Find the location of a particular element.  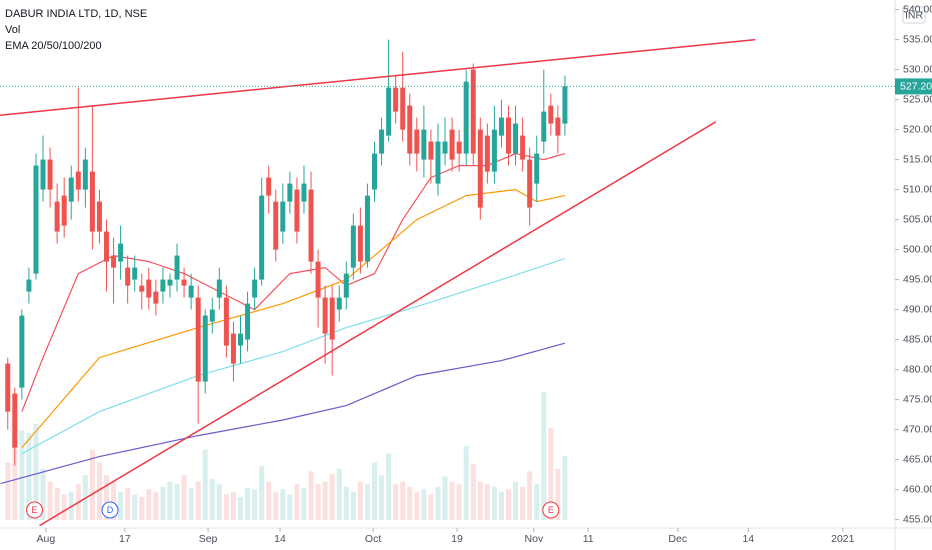

event-label: D is located at coordinates (110, 510).